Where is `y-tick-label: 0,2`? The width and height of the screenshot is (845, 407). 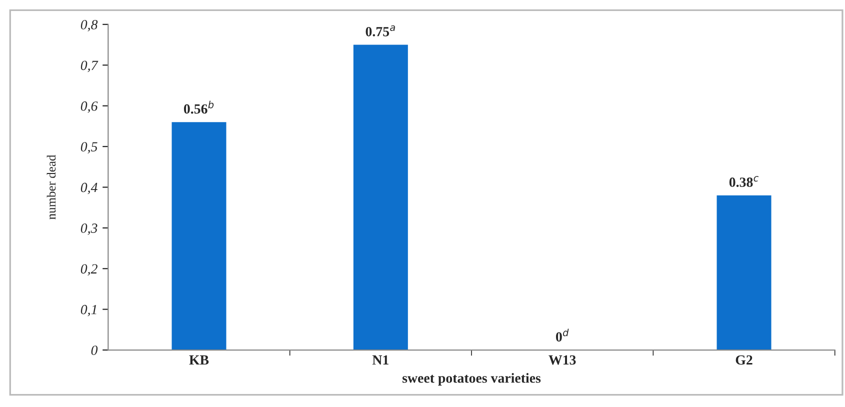
y-tick-label: 0,2 is located at coordinates (89, 270).